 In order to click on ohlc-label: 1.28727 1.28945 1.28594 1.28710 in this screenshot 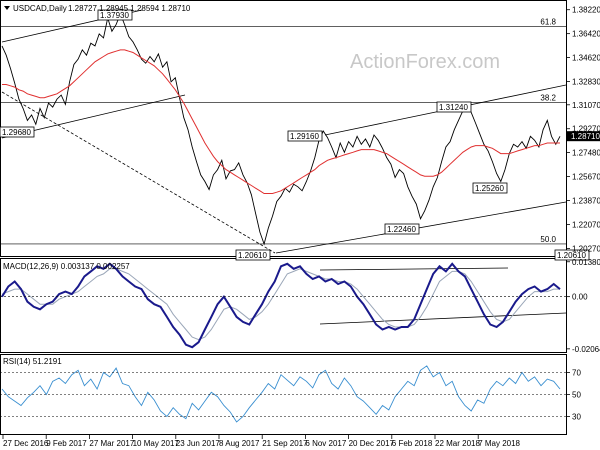, I will do `click(129, 8)`.